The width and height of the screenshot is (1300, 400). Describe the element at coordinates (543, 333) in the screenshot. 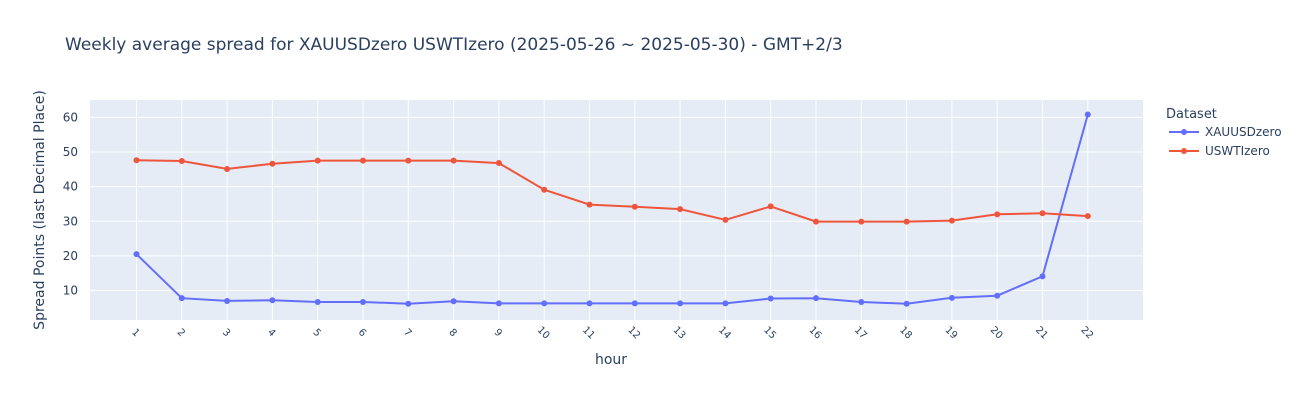

I see `x-tick-label: 10` at that location.